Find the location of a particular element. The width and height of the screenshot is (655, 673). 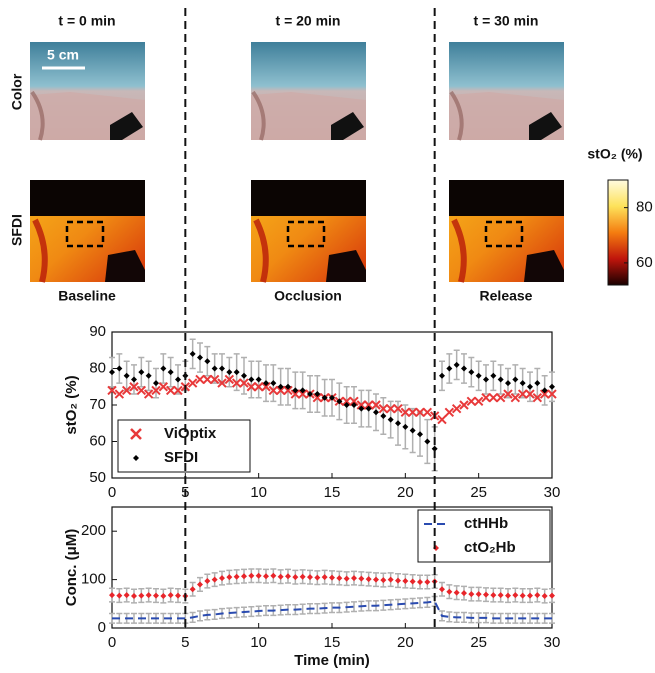

sfdi-background is located at coordinates (506, 198).